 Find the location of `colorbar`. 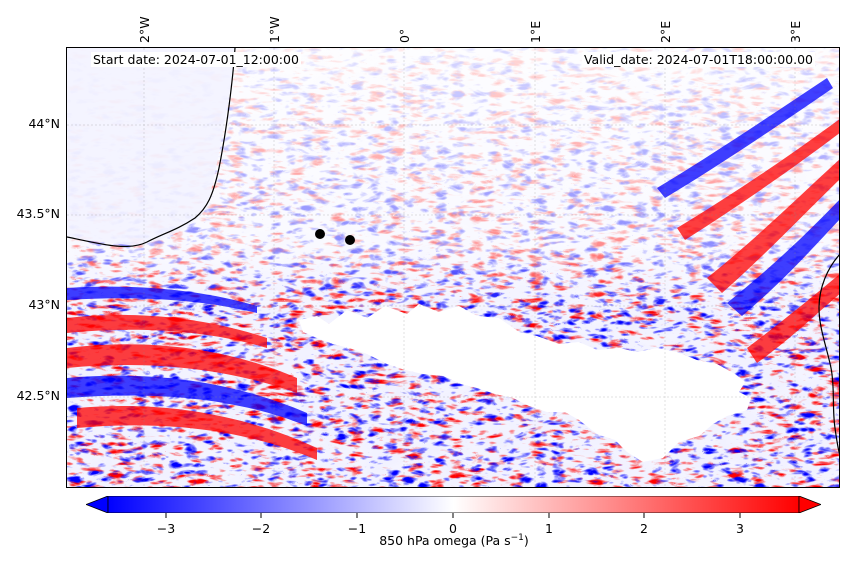

colorbar is located at coordinates (453, 504).